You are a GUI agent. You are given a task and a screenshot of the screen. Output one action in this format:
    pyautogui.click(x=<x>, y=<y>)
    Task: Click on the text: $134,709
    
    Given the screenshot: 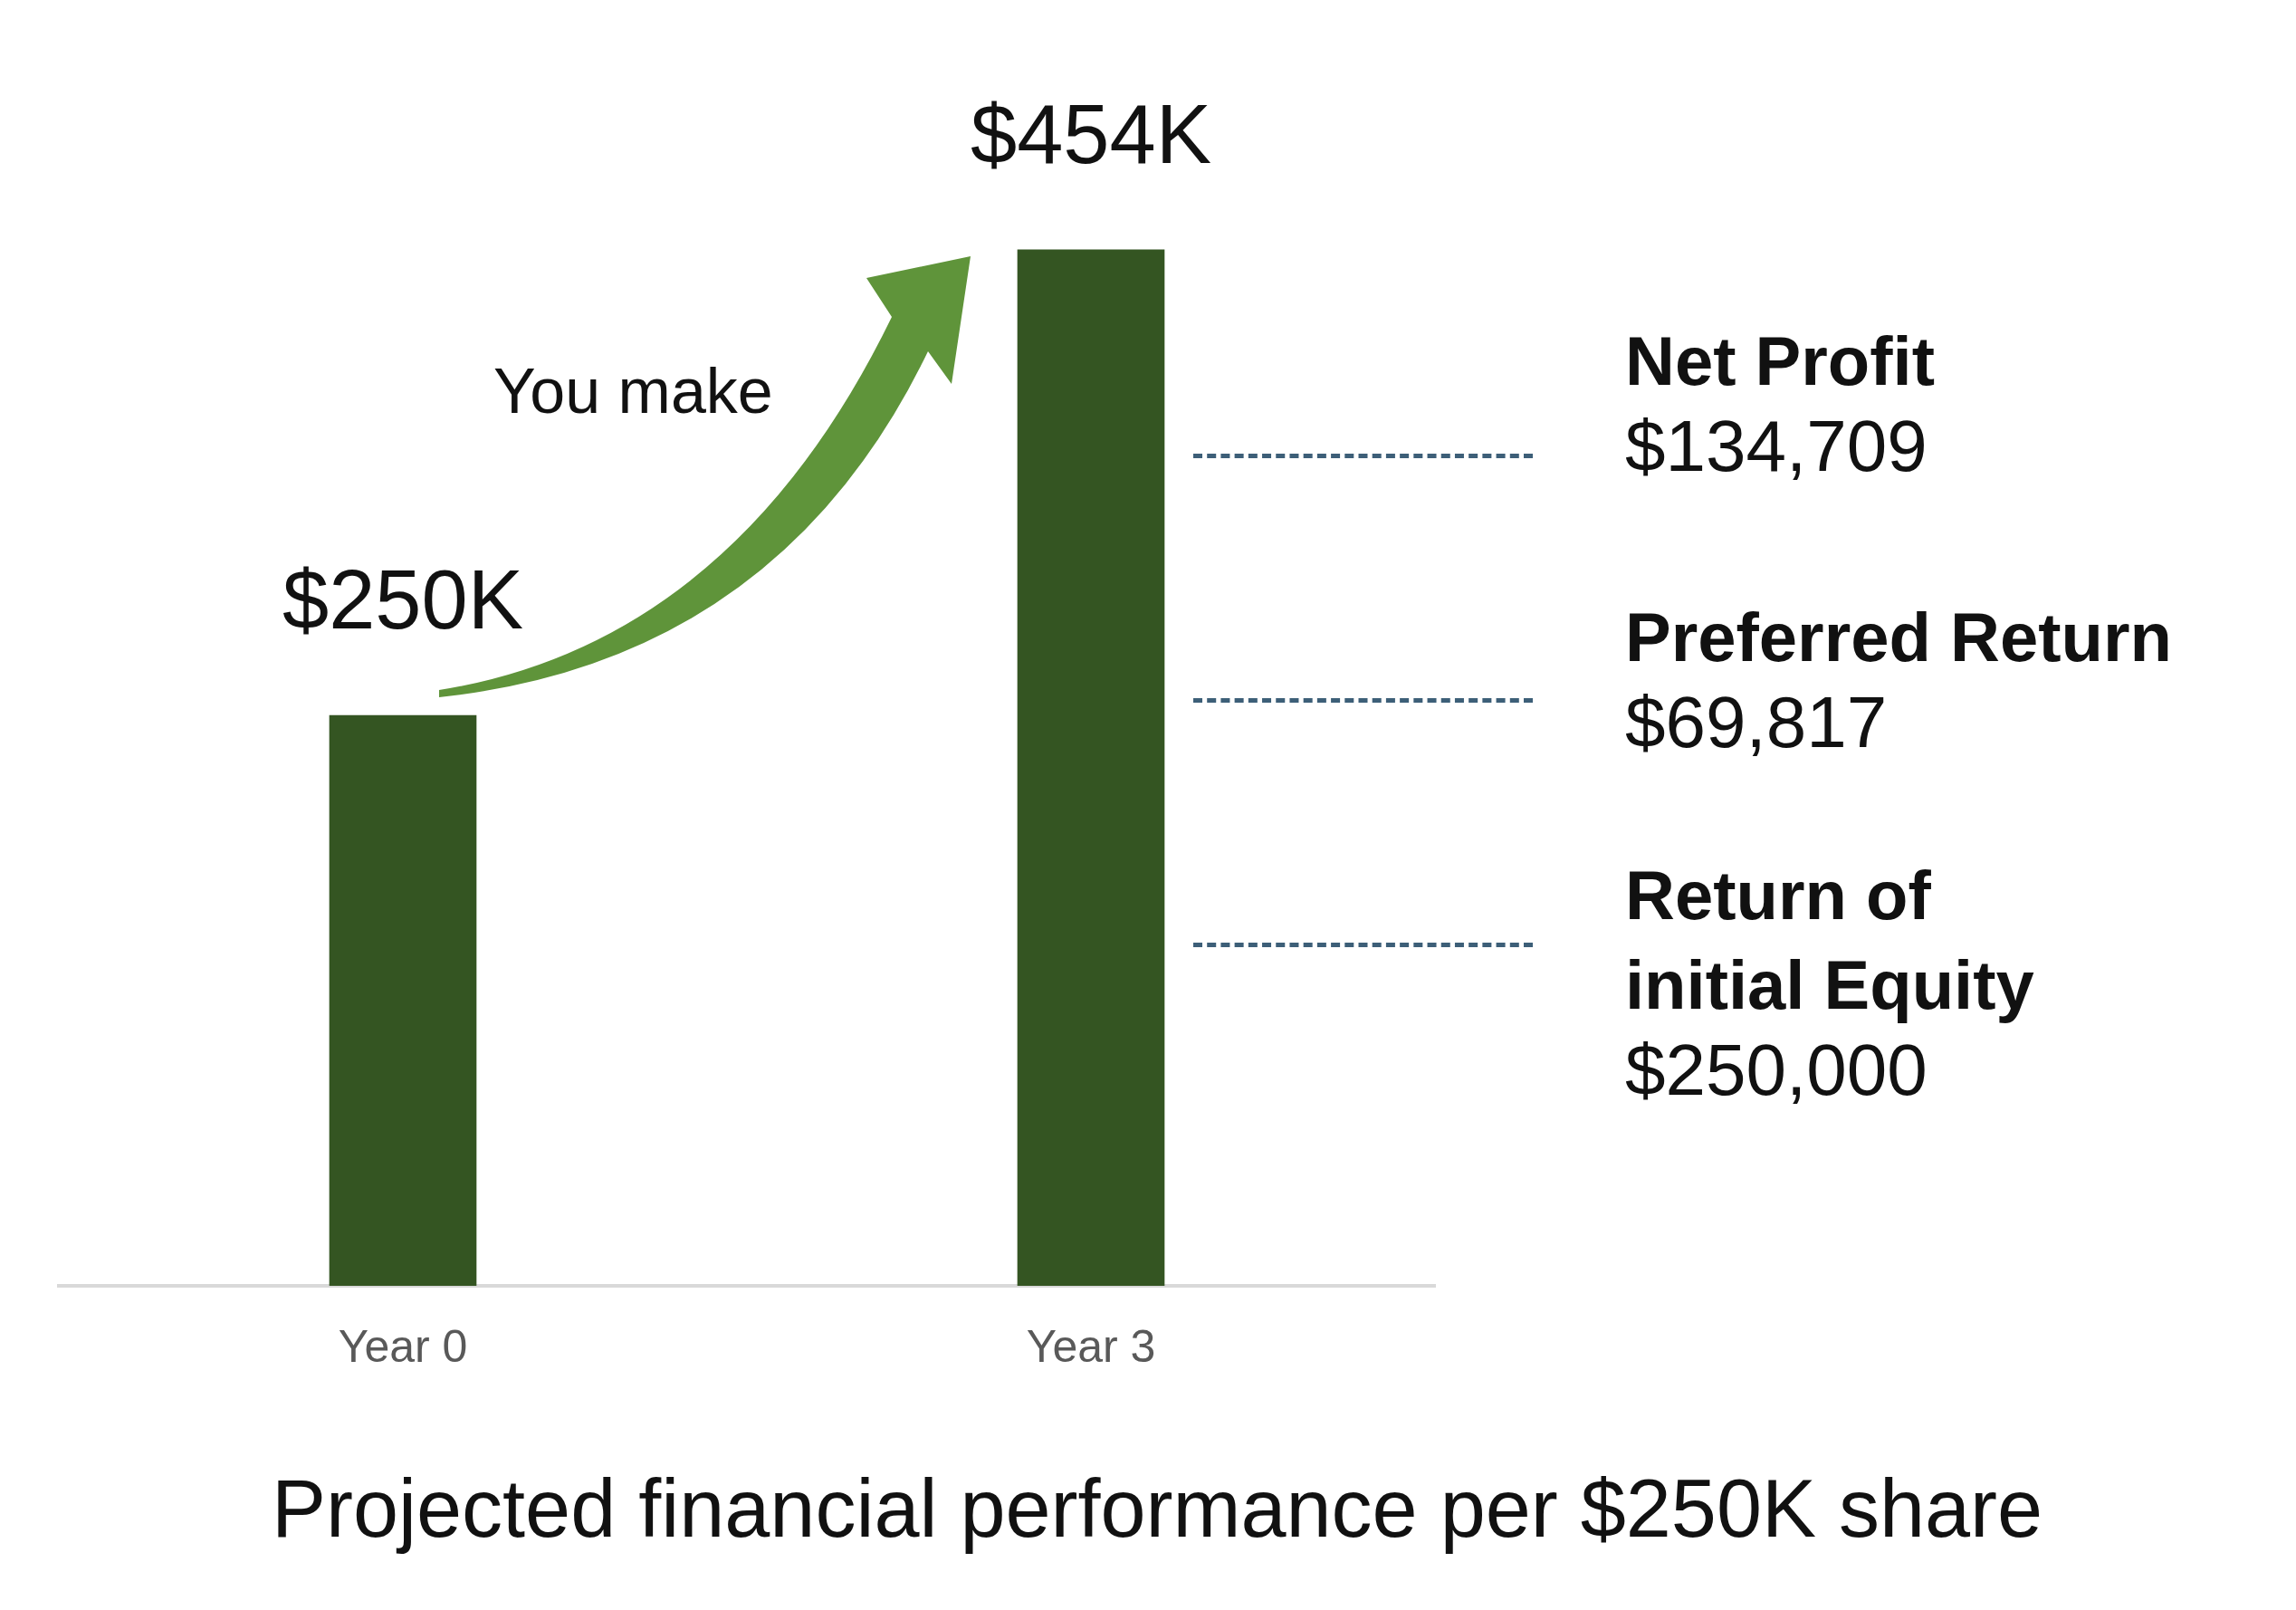 What is the action you would take?
    pyautogui.click(x=1777, y=446)
    